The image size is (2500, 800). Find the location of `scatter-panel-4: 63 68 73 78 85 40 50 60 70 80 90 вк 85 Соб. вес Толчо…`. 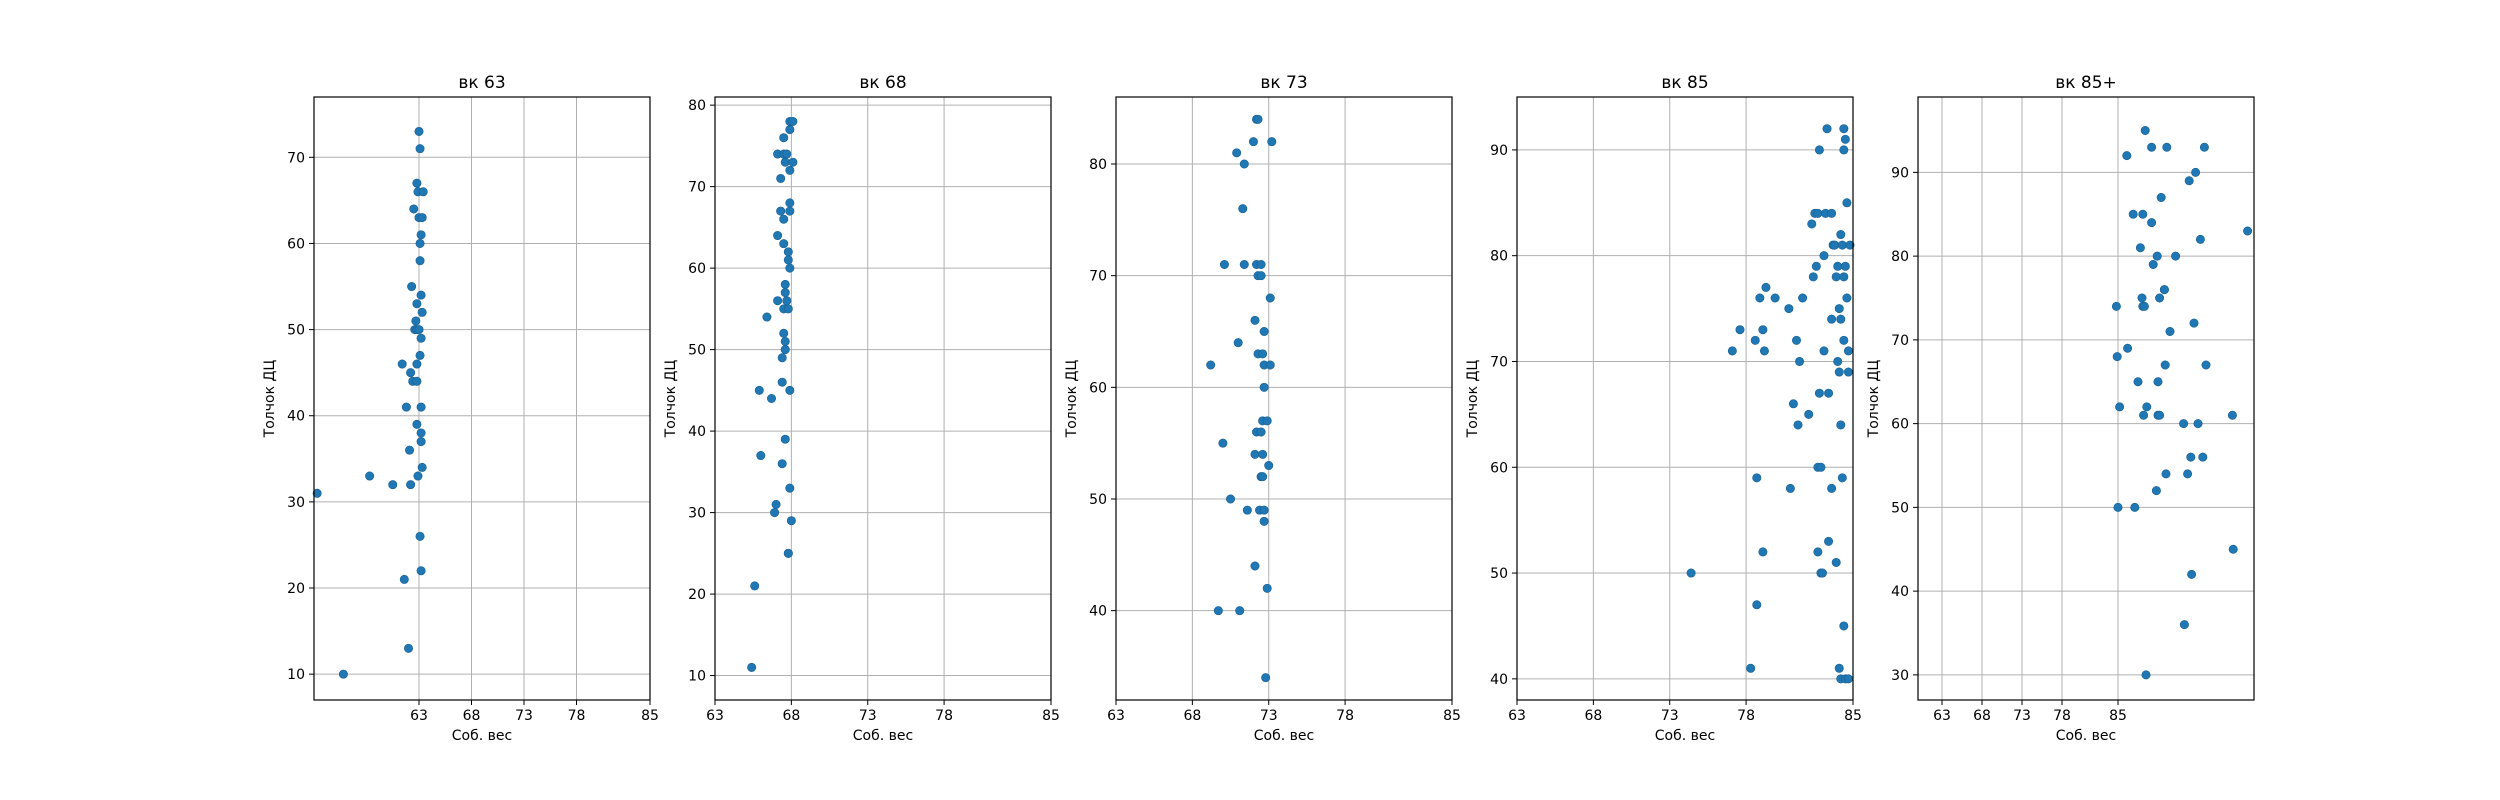

scatter-panel-4: 63 68 73 78 85 40 50 60 70 80 90 вк 85 Соб. вес Толчо… is located at coordinates (1663, 408).